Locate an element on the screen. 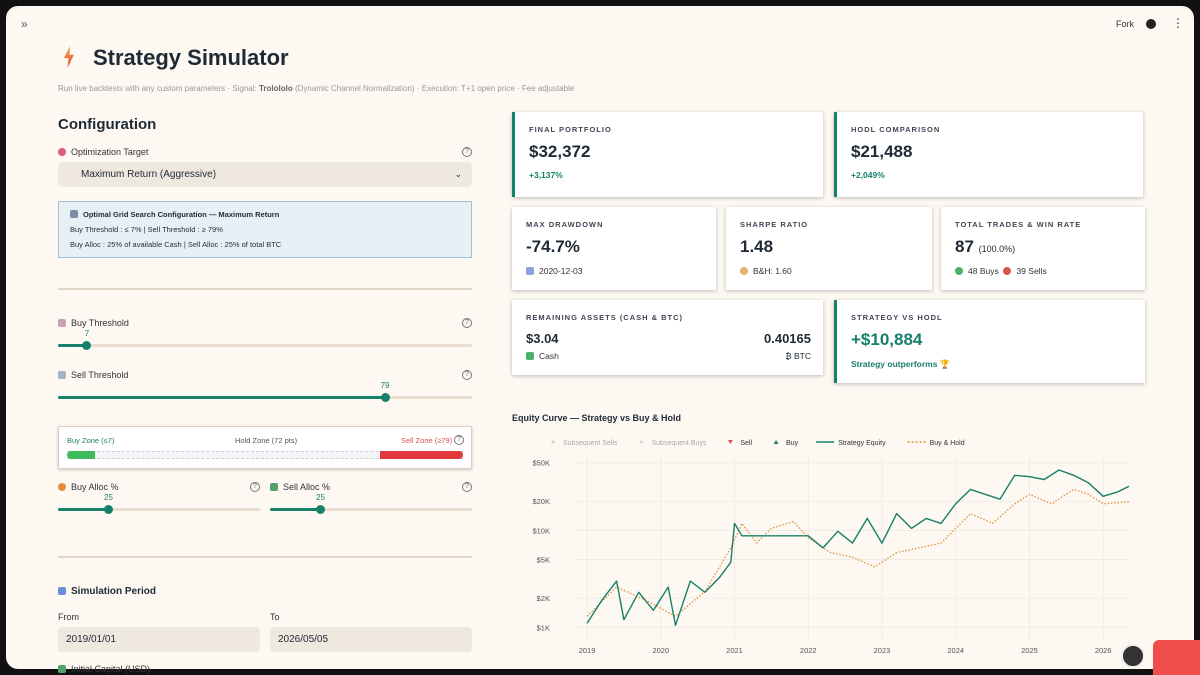 Image resolution: width=1200 pixels, height=675 pixels. section-title: Simulation Period is located at coordinates (107, 591).